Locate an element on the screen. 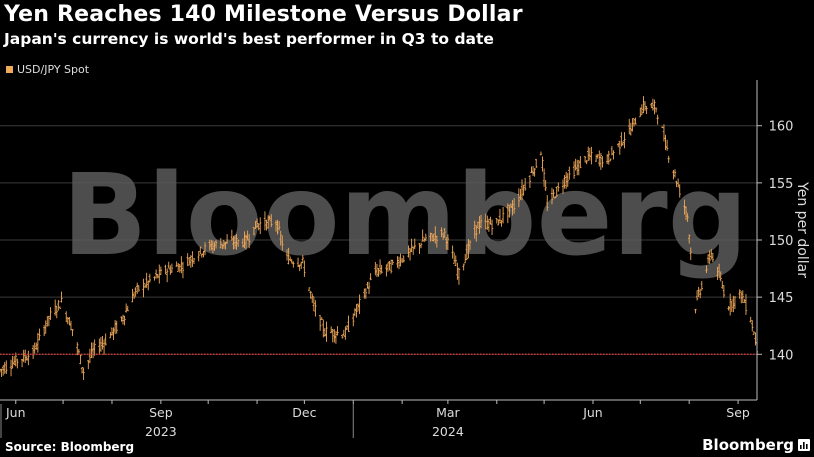 This screenshot has width=814, height=457. y-tick-label: 155 is located at coordinates (781, 184).